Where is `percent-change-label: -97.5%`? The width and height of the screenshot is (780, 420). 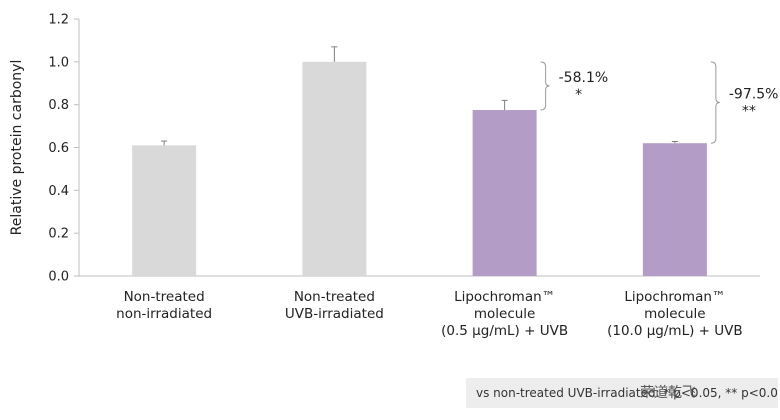
percent-change-label: -97.5% is located at coordinates (754, 95).